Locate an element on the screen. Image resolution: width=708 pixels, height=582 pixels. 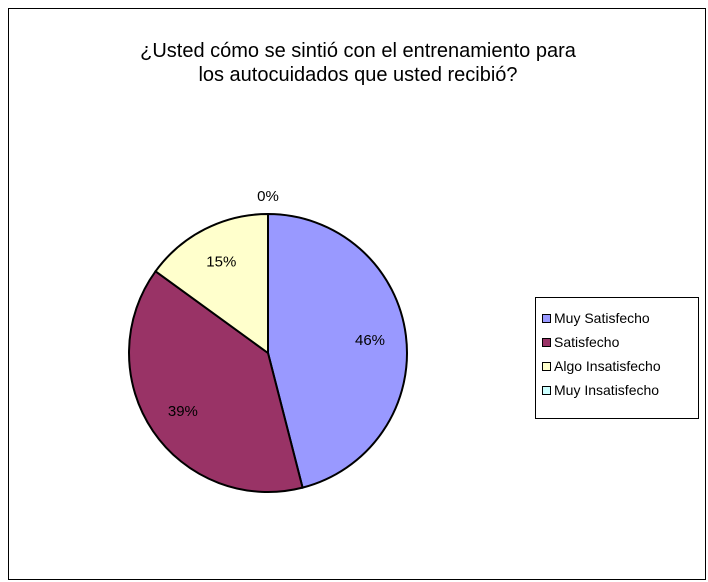
legend-label: Muy Insatisfecho is located at coordinates (607, 390).